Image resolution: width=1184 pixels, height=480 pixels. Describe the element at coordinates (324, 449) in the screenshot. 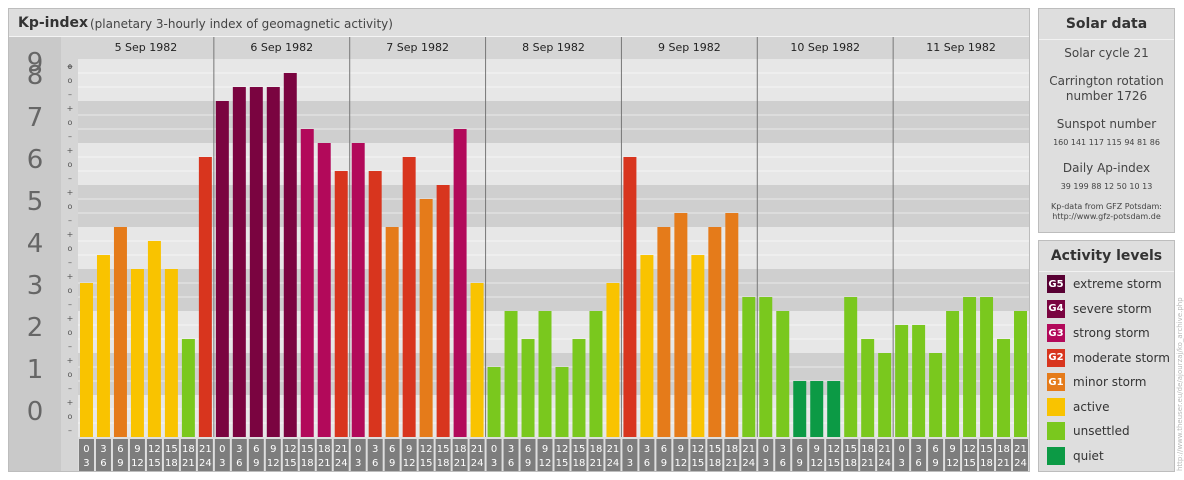

I see `interval-start-label: 18` at that location.